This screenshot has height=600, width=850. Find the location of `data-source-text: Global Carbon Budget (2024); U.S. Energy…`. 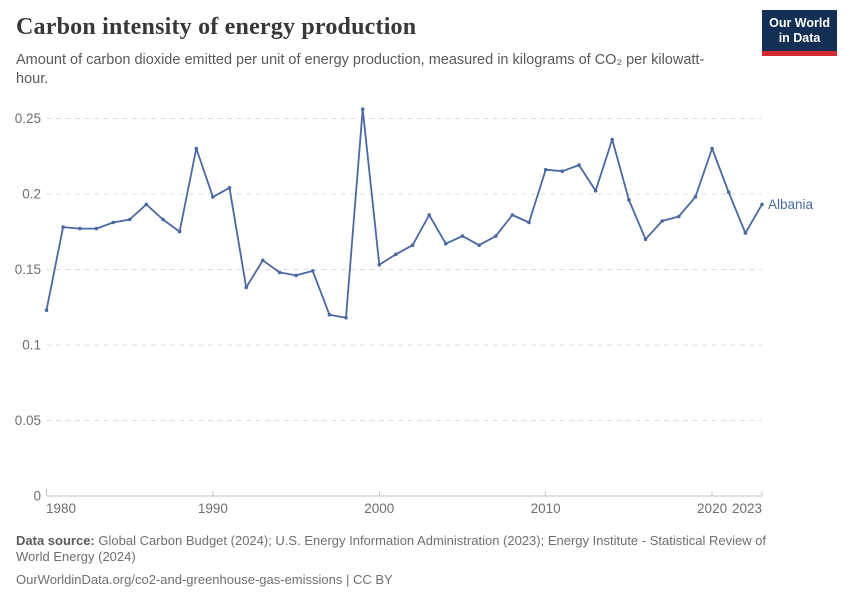

data-source-text: Global Carbon Budget (2024); U.S. Energy… is located at coordinates (391, 549).